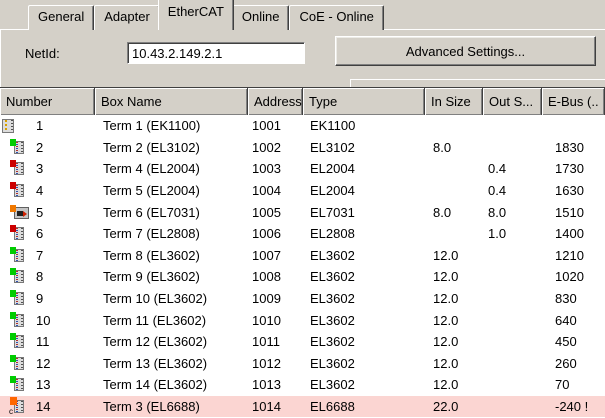 The height and width of the screenshot is (418, 605). What do you see at coordinates (302, 233) in the screenshot?
I see `table-row: 6 Term 7 (EL2808) 1006 EL2808 1.0 1400` at bounding box center [302, 233].